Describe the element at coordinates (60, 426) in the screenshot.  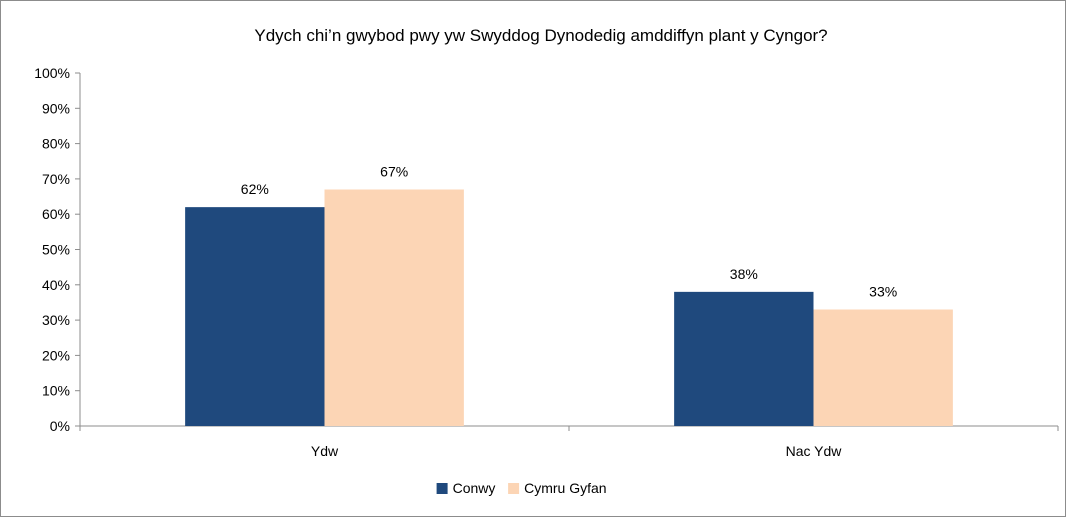
I see `y-tick-label: 0%` at that location.